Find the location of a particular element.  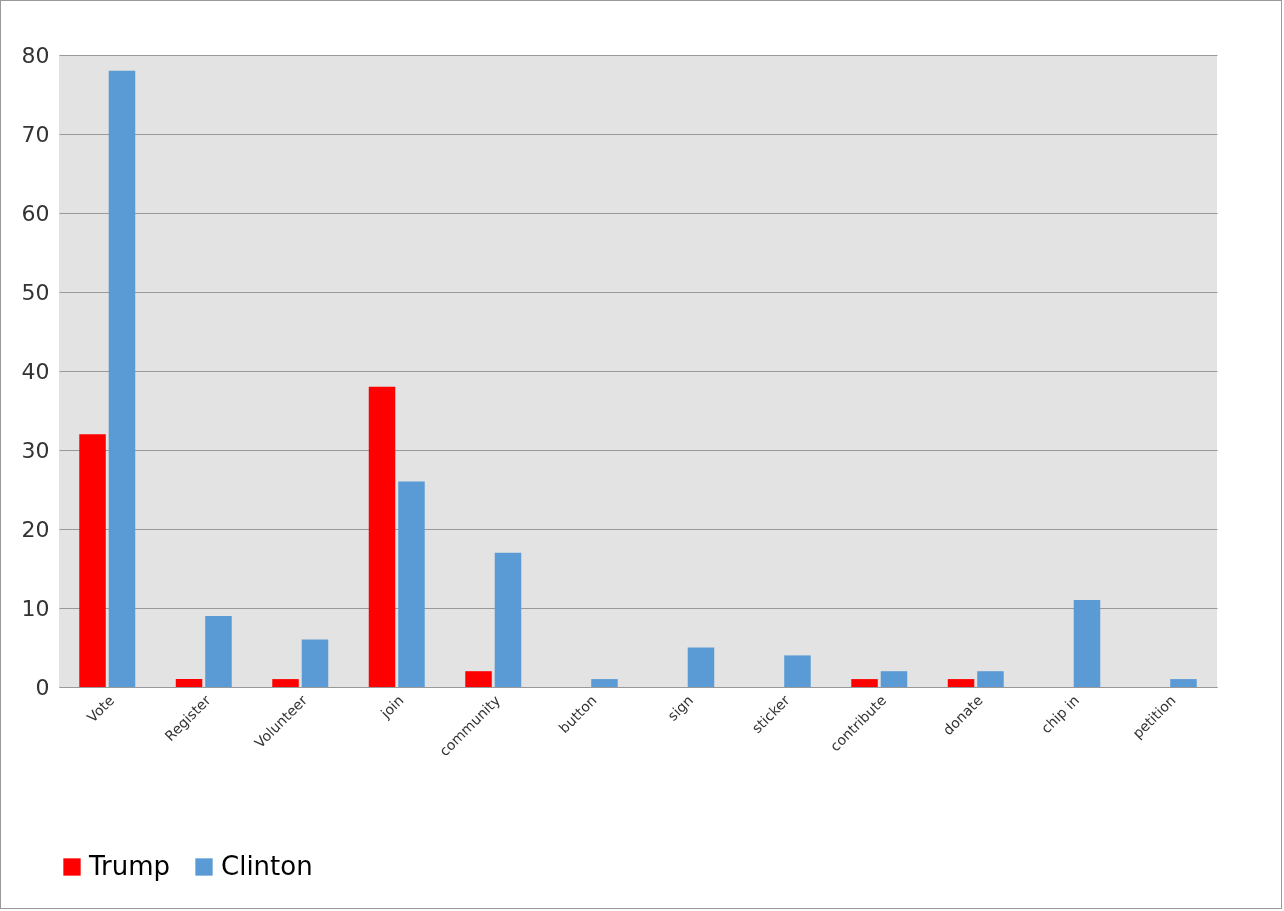

y-tick-label: 70 is located at coordinates (35, 134).